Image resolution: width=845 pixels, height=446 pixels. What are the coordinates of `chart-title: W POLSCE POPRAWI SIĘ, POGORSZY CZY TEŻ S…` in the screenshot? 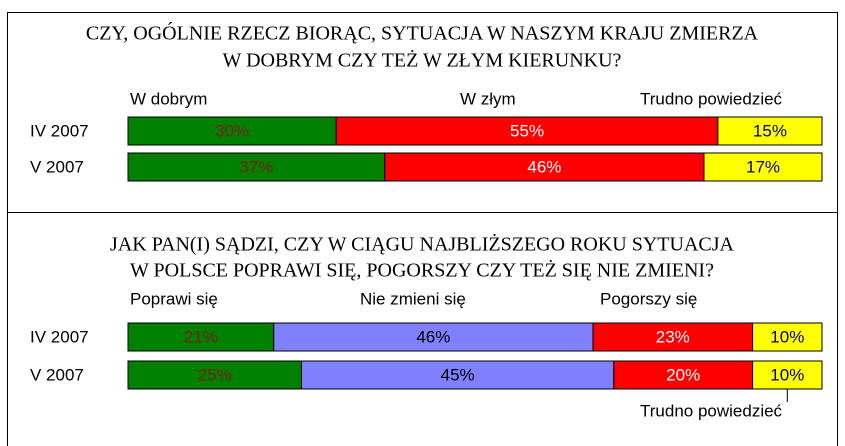 It's located at (422, 270).